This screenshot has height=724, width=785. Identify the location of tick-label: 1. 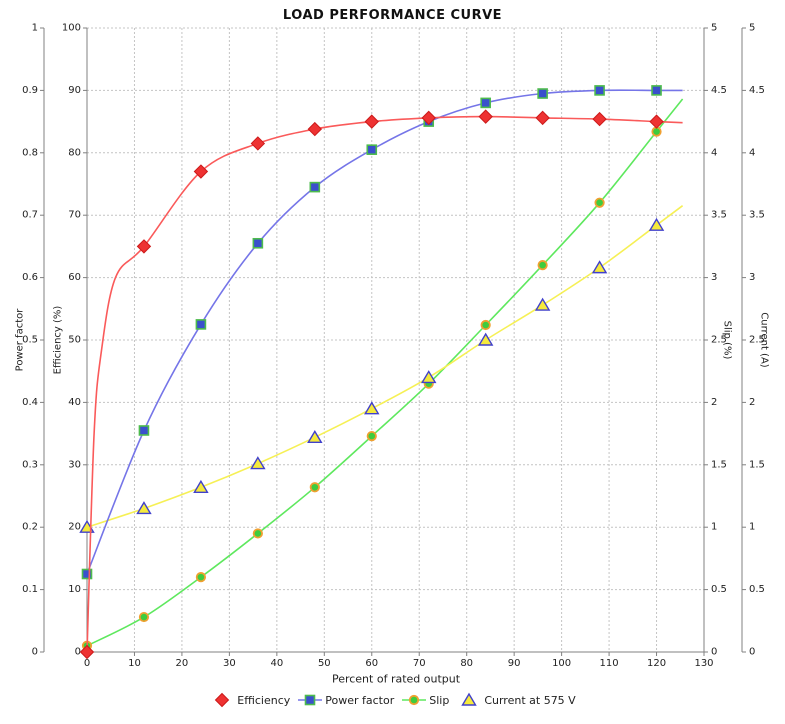
(35, 28).